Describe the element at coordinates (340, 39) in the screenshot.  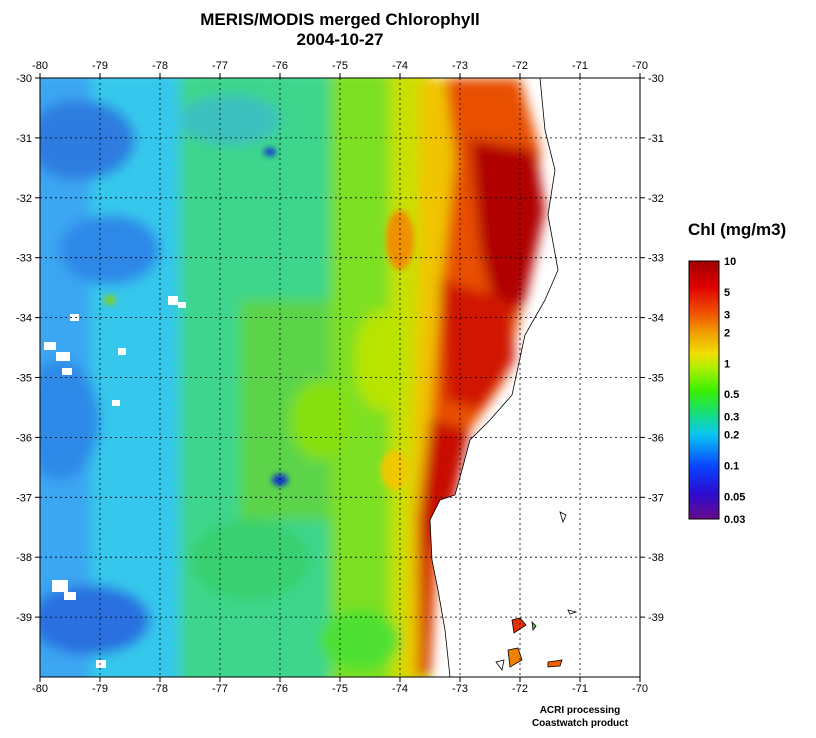
I see `map-date: 2004-10-27` at that location.